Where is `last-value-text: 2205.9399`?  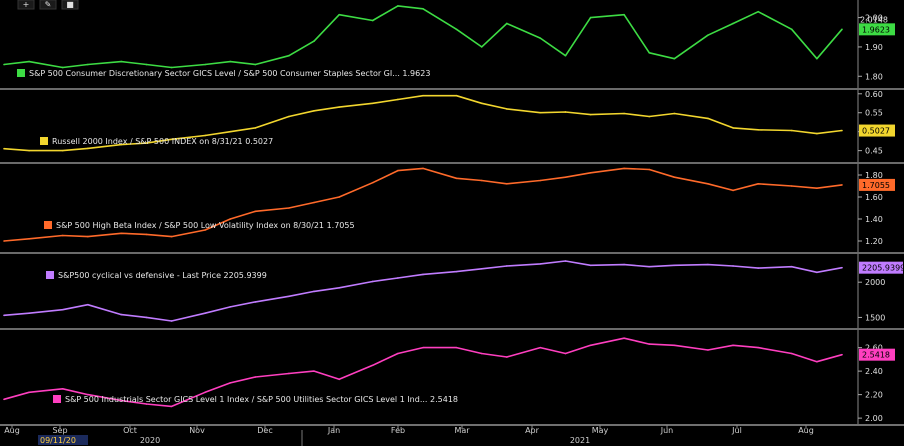
last-value-text: 2205.9399 is located at coordinates (883, 268).